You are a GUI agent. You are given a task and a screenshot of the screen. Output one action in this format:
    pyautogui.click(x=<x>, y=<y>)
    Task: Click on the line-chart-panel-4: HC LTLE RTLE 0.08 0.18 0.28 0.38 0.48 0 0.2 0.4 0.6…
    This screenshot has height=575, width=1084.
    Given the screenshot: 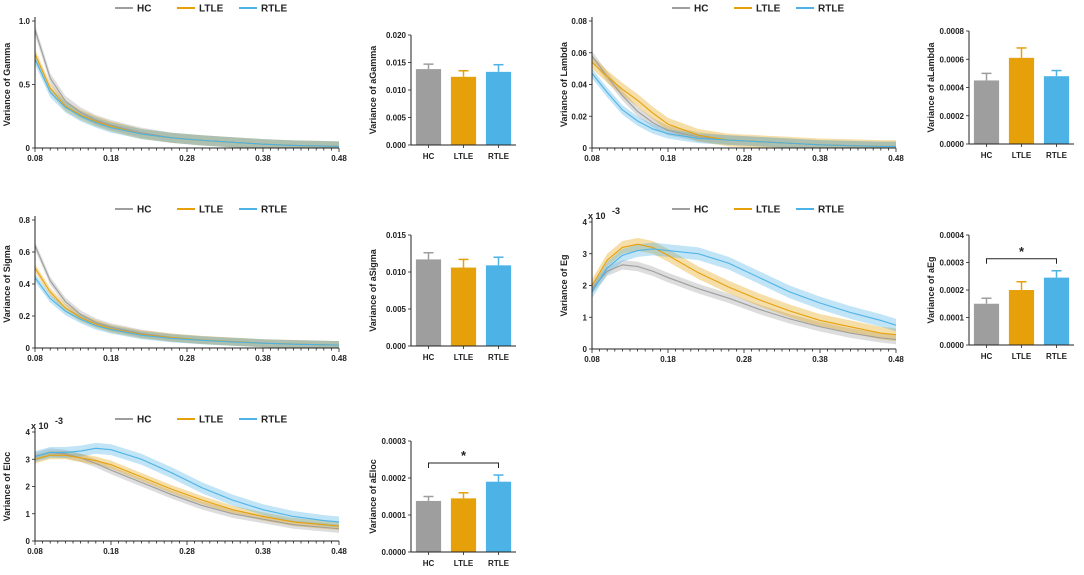 What is the action you would take?
    pyautogui.click(x=174, y=284)
    